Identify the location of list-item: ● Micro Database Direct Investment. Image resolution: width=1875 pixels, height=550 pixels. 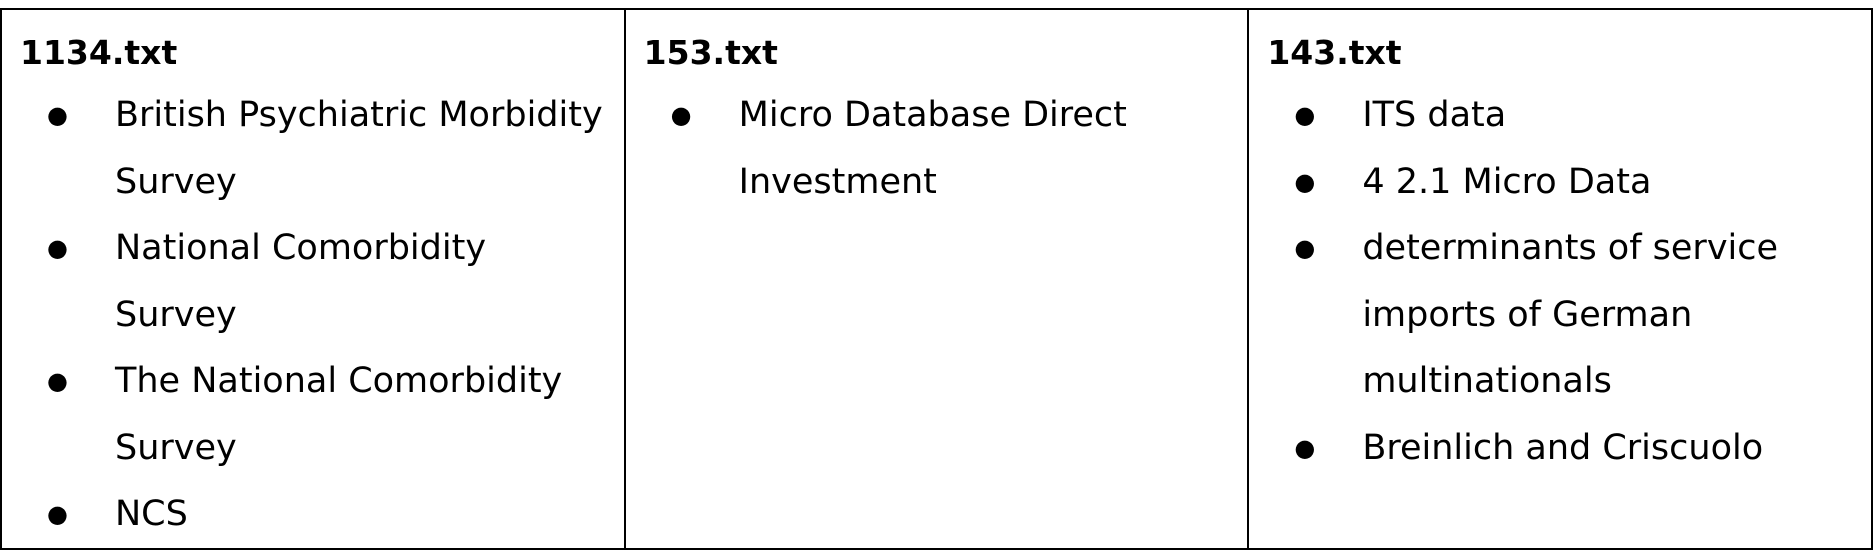
(940, 148).